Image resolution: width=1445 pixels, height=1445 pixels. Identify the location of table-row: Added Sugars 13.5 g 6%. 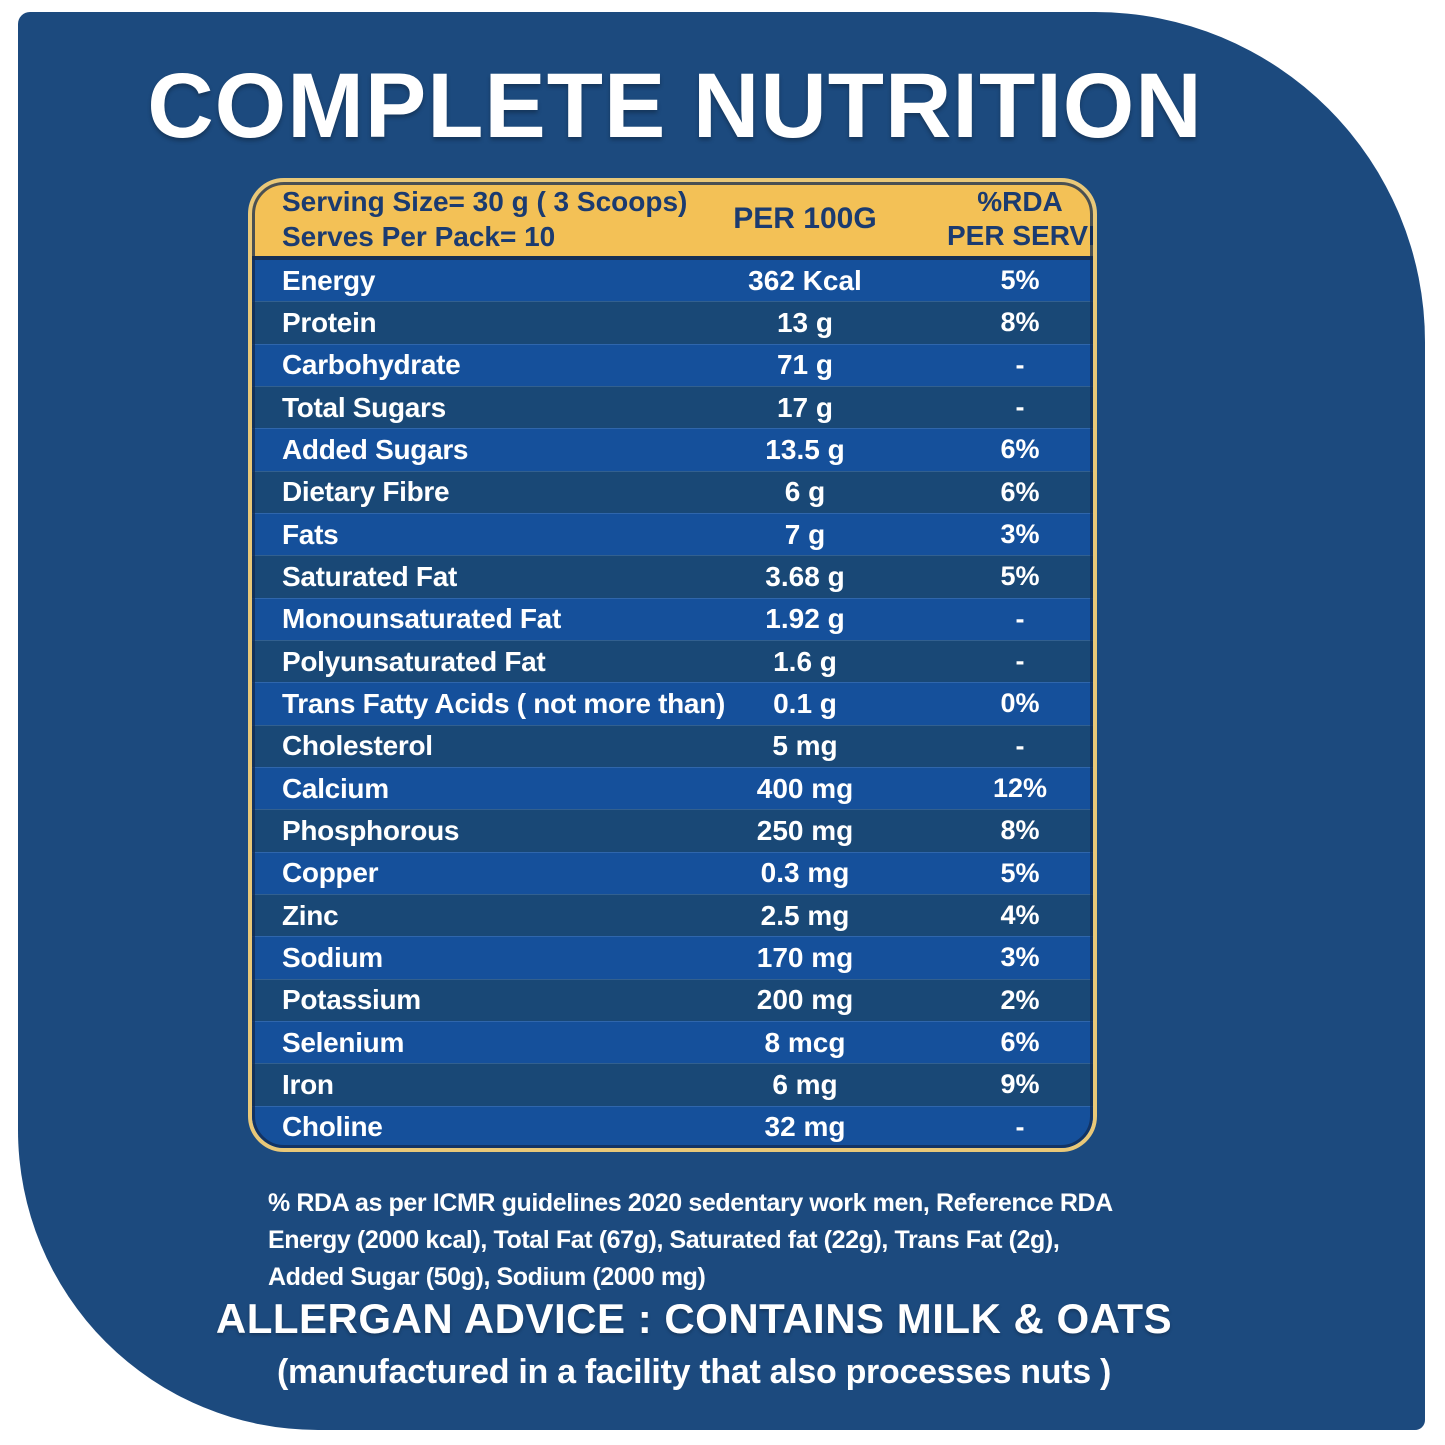
(672, 449).